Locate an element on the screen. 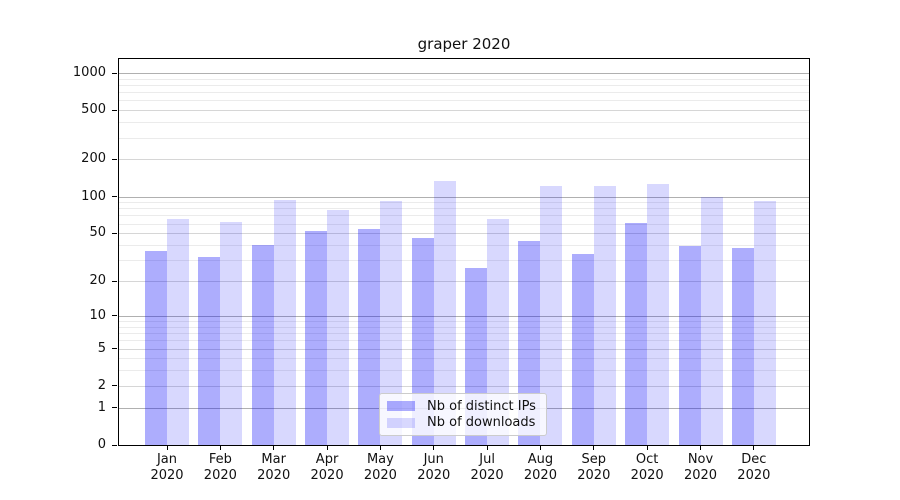 This screenshot has width=900, height=500. bar-downloads-oct is located at coordinates (658, 314).